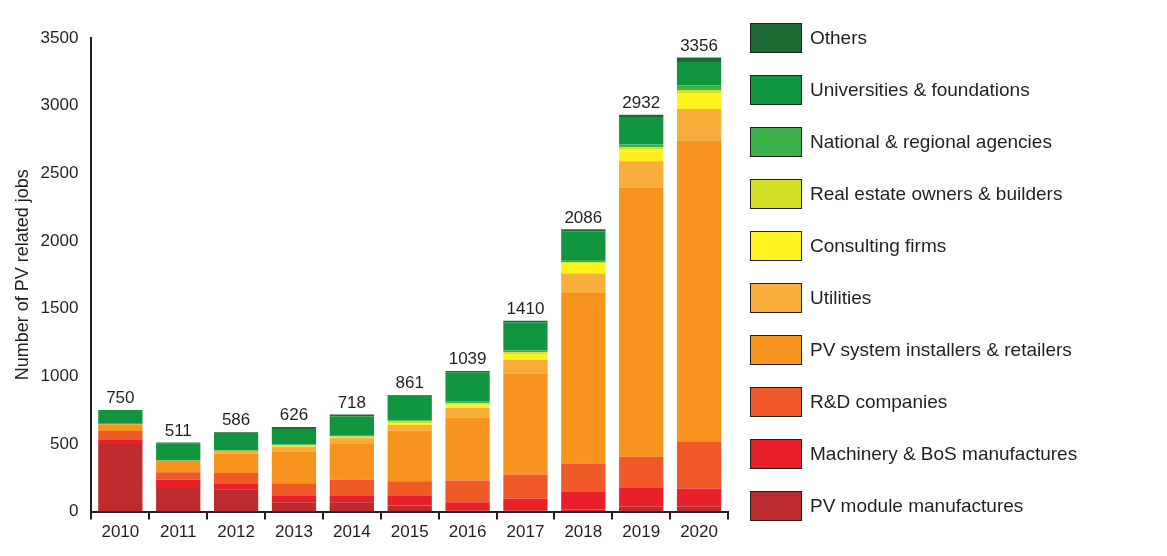  I want to click on y-tick-label: 2000, so click(59, 240).